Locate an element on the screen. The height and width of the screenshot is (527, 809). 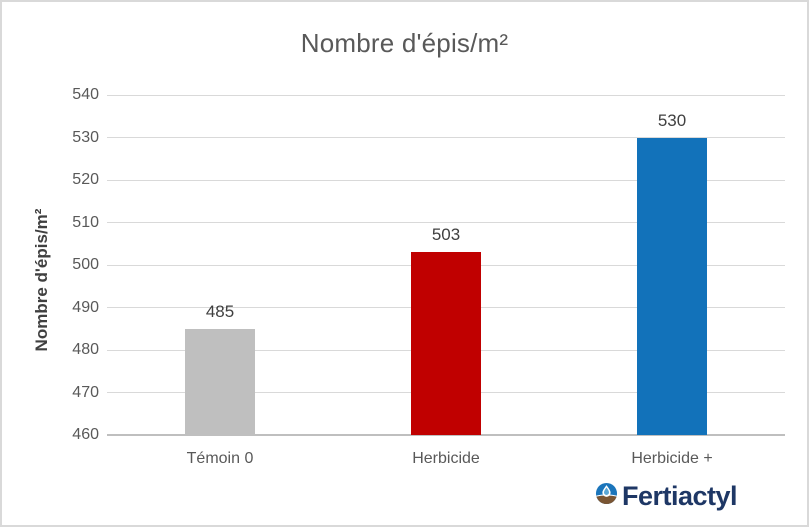
x-category-label: Herbicide + is located at coordinates (672, 458).